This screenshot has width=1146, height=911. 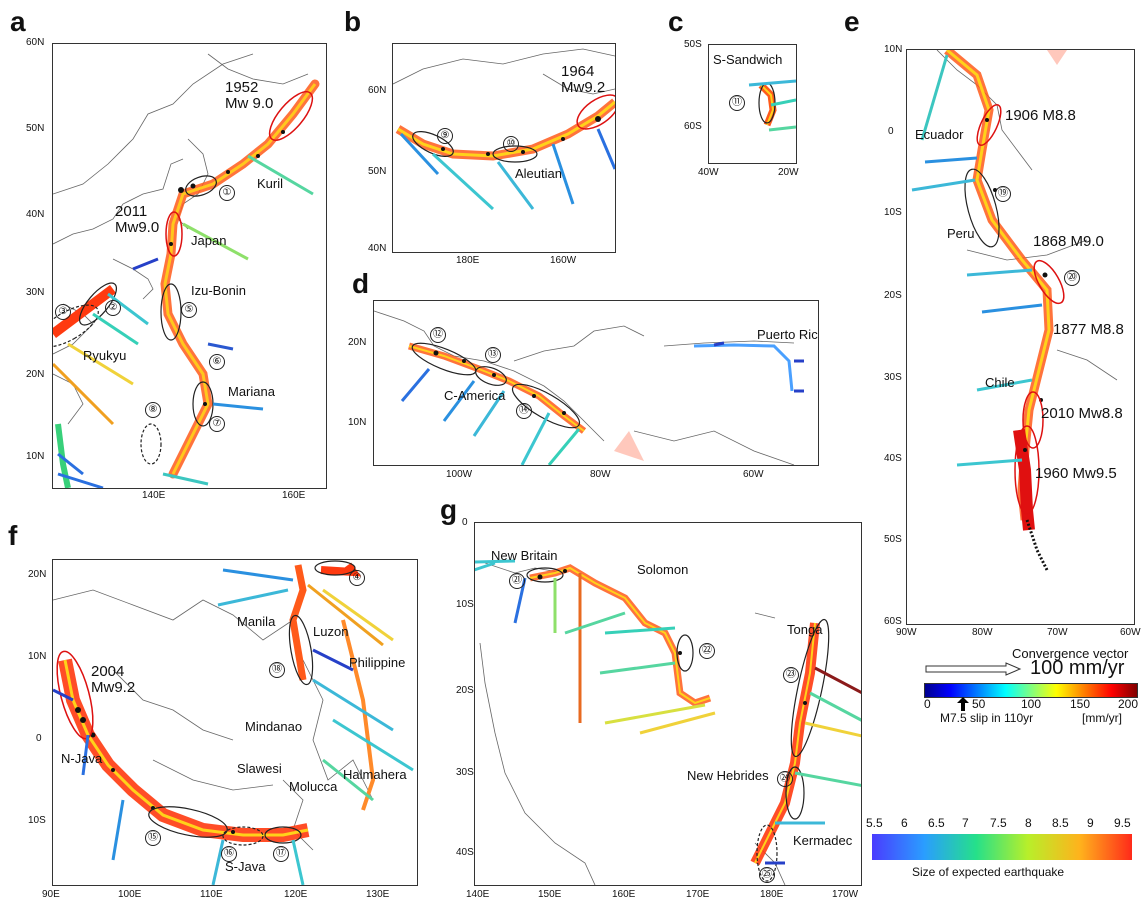 I want to click on segment-marker: ②, so click(x=113, y=308).